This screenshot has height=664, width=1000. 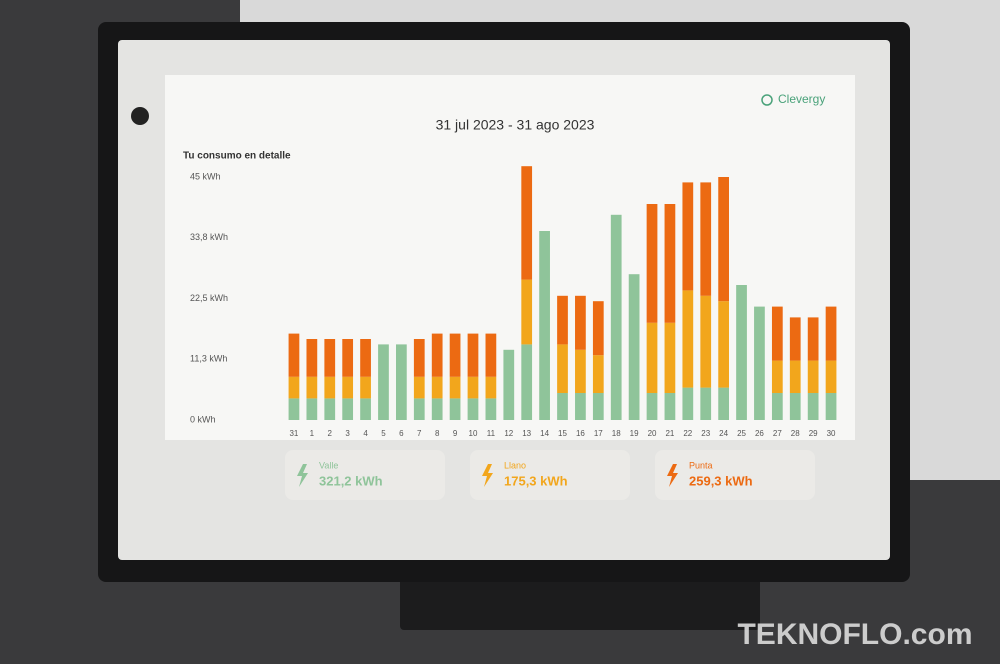 I want to click on y-tick-label: 22,5 kWh, so click(x=209, y=298).